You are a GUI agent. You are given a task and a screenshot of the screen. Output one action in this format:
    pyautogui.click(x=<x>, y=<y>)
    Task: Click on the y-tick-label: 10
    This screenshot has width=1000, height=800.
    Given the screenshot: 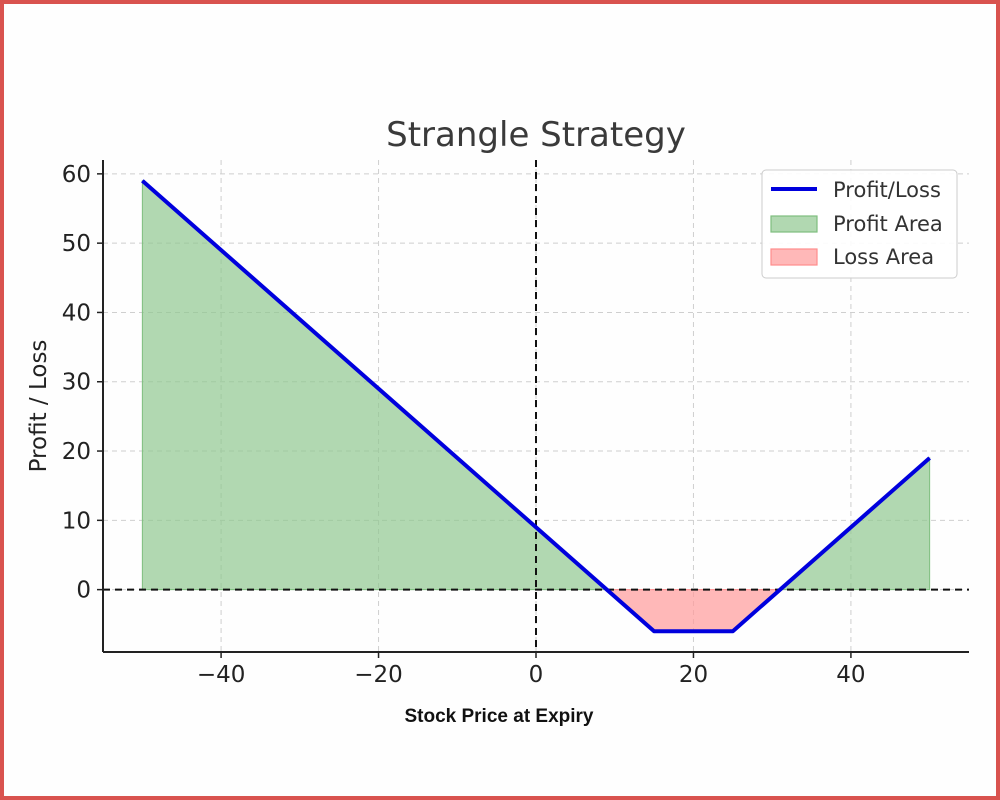 What is the action you would take?
    pyautogui.click(x=76, y=521)
    